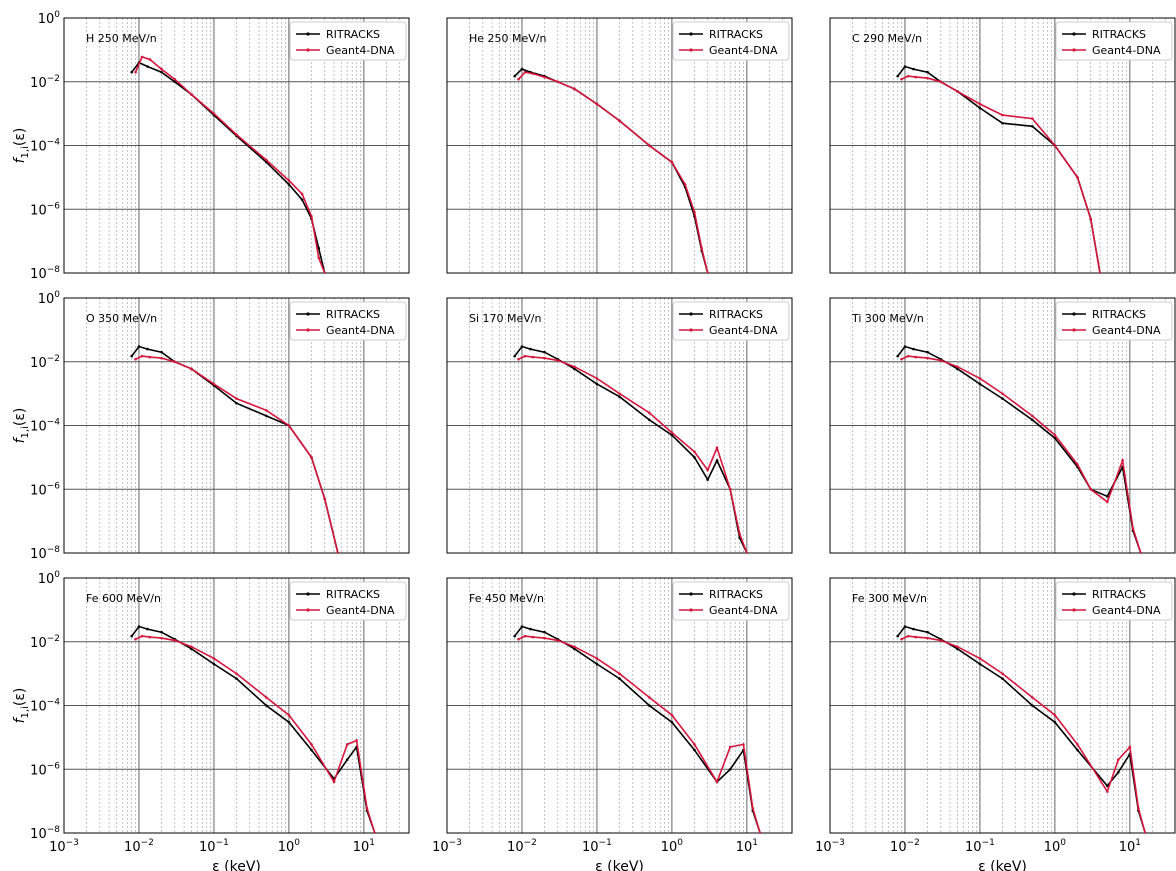  I want to click on y-tick-label: 10⁻⁶, so click(45, 769).